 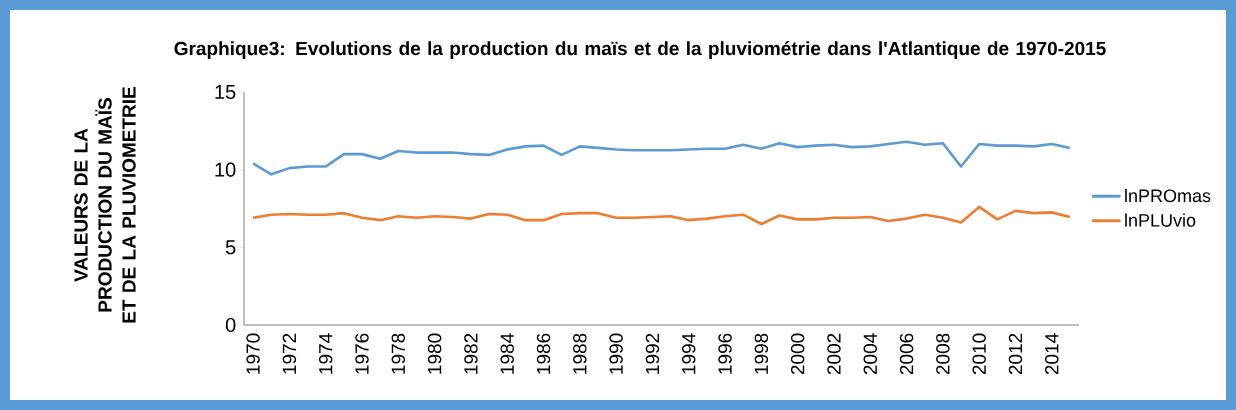 I want to click on x-tick-label: 1974, so click(x=325, y=353).